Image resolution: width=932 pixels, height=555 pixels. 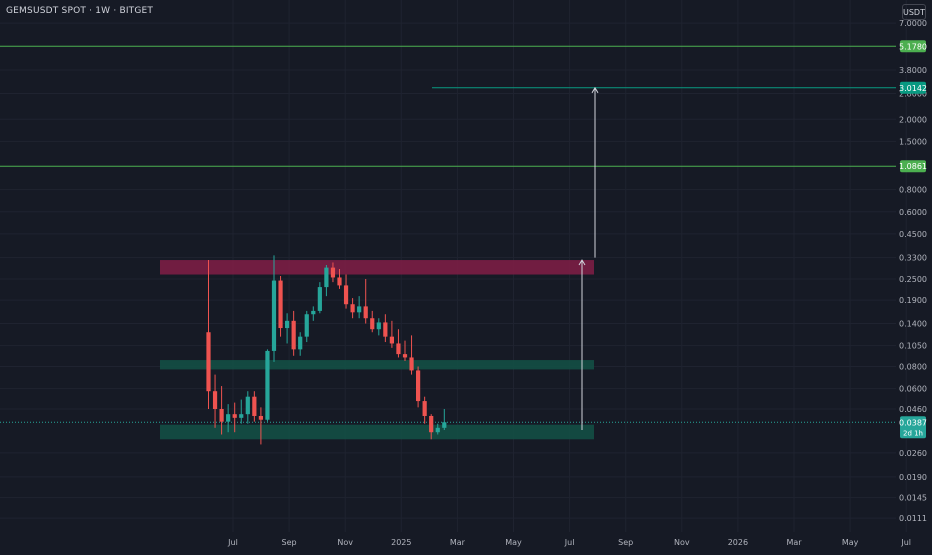 What do you see at coordinates (913, 422) in the screenshot?
I see `current-price-label: 0.0387` at bounding box center [913, 422].